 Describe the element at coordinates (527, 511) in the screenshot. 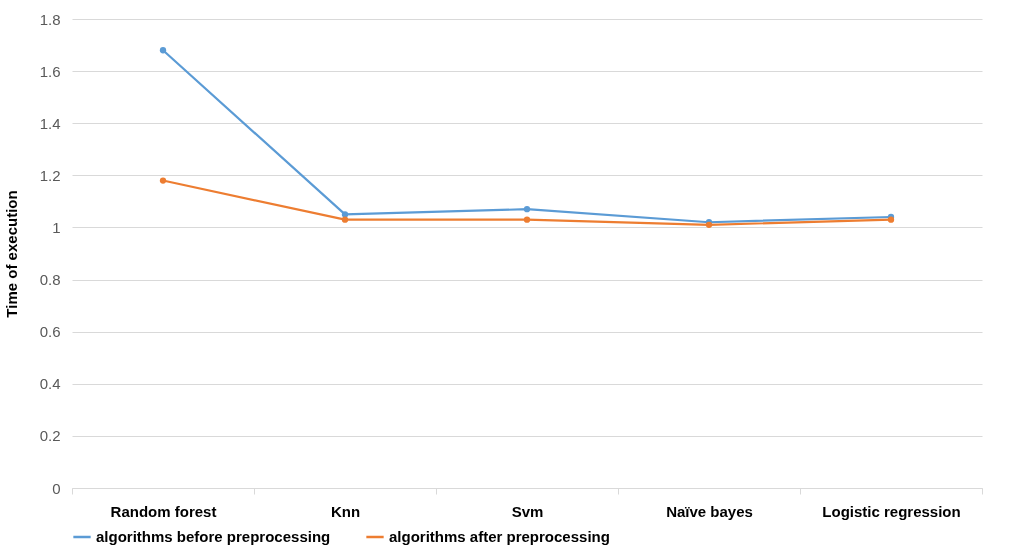

I see `x-tick-label: Svm` at that location.